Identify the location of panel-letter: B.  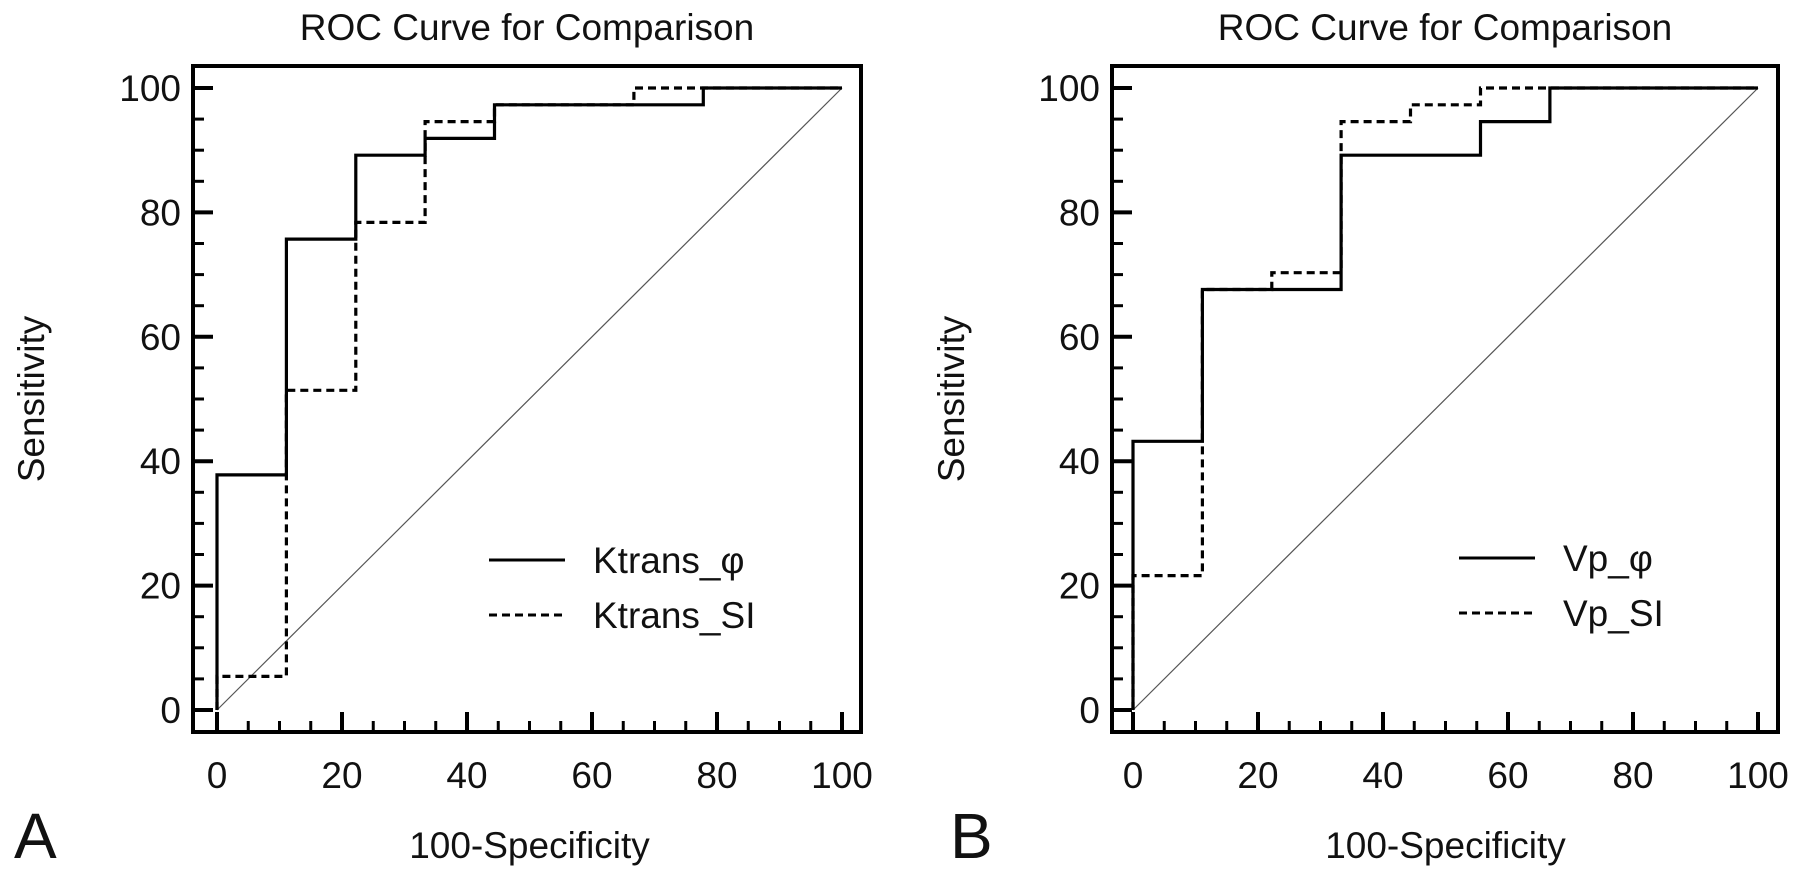
(971, 836).